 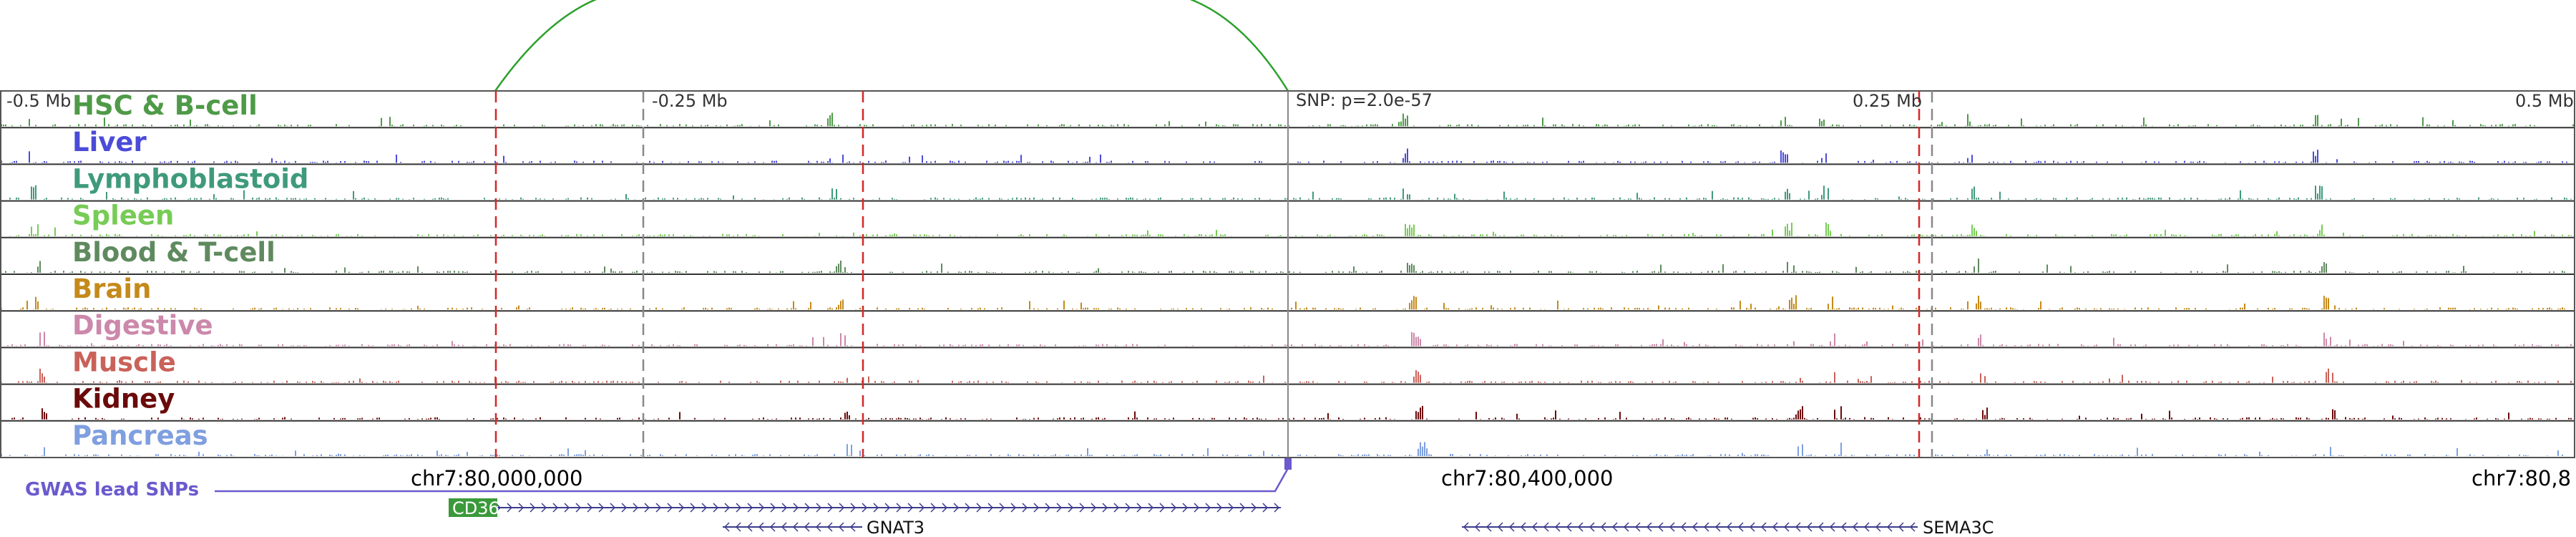 I want to click on track-4: Blood & T-cell, so click(x=1287, y=256).